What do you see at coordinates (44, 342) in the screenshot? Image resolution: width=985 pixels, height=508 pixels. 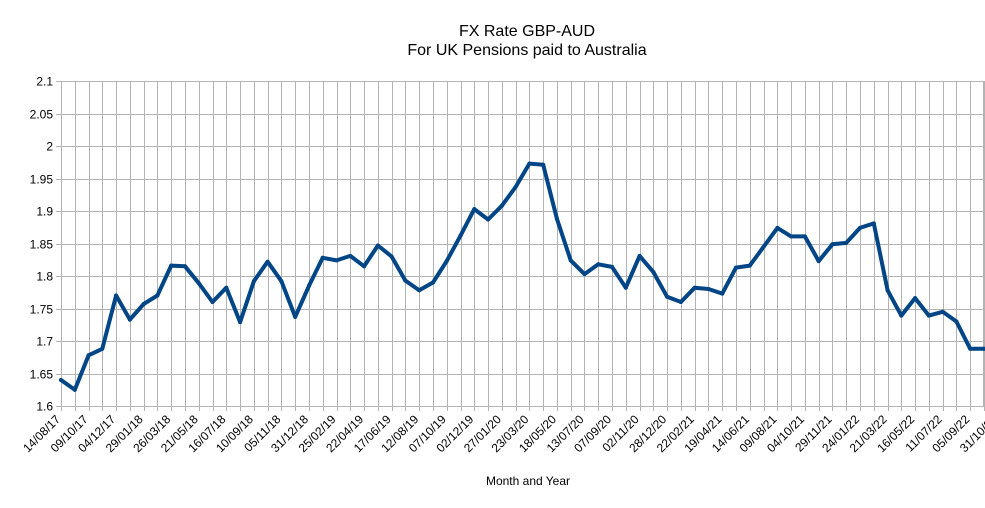 I see `y-tick-label: 1.7` at bounding box center [44, 342].